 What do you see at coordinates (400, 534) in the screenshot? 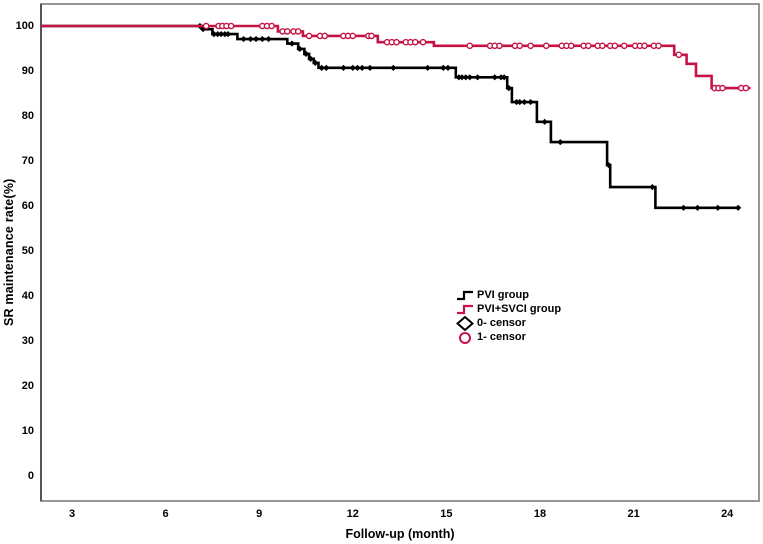
I see `x-axis-title: Follow-up (month)` at bounding box center [400, 534].